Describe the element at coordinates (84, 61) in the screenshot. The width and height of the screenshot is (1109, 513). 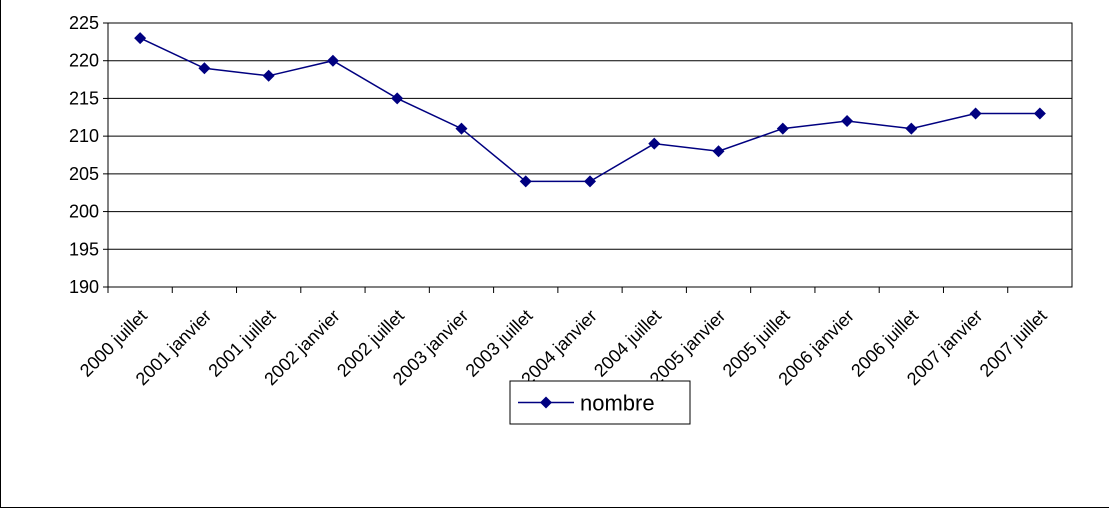
I see `y-tick-label: 220` at that location.